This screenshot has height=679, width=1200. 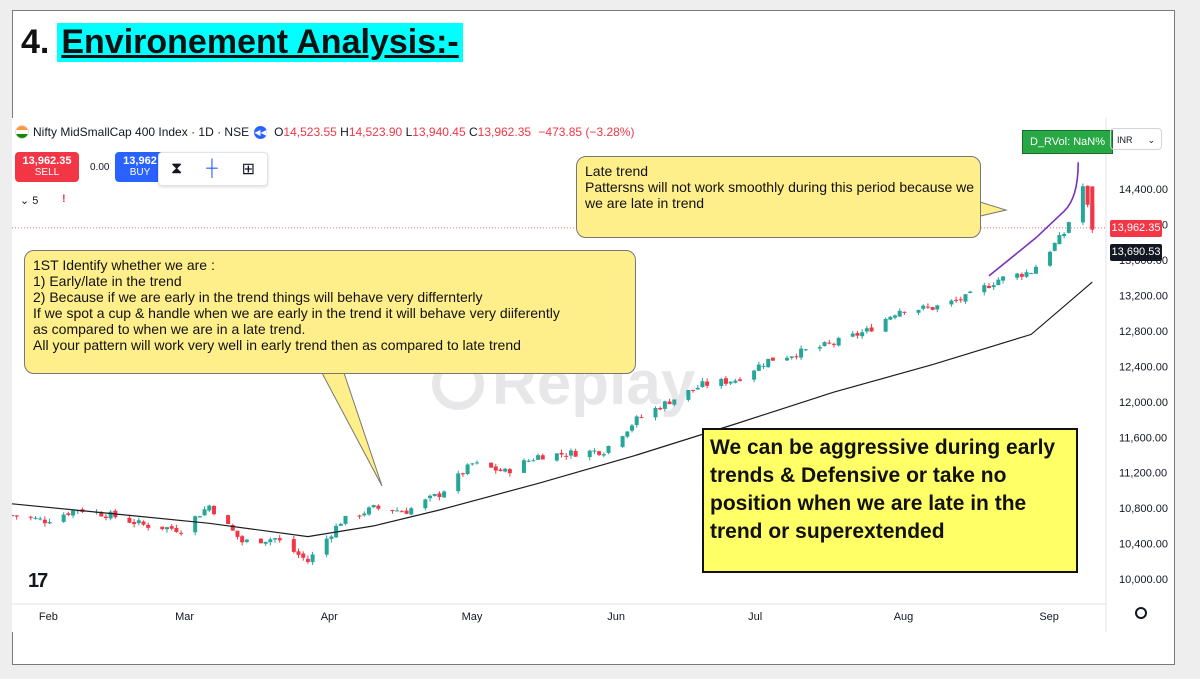 I want to click on symbol-name: Nifty MidSmallCap 400 Index · 1D · NSE, so click(x=141, y=132).